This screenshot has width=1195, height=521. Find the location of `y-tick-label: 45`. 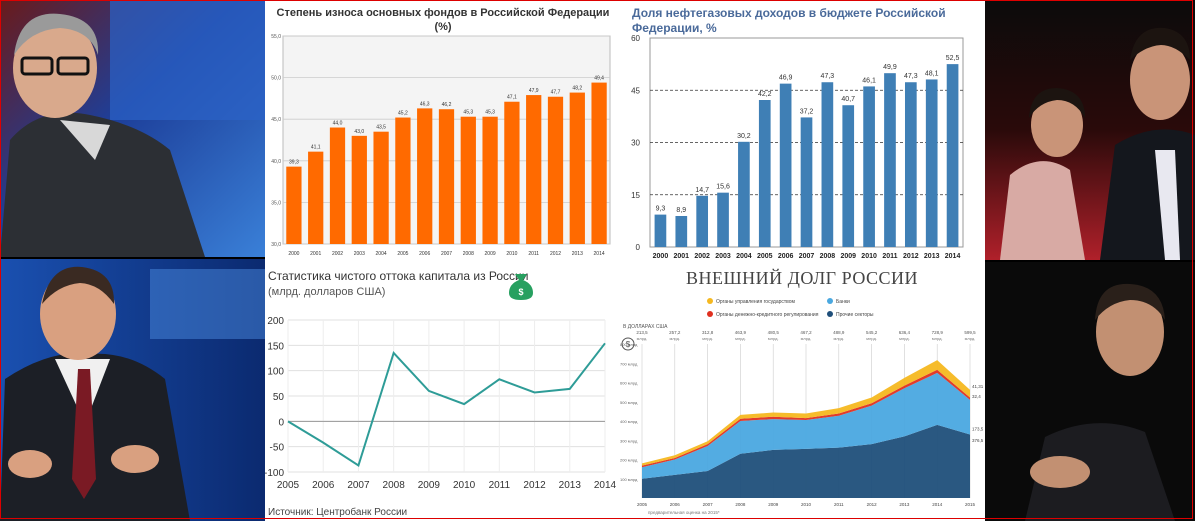

y-tick-label: 45 is located at coordinates (635, 90).